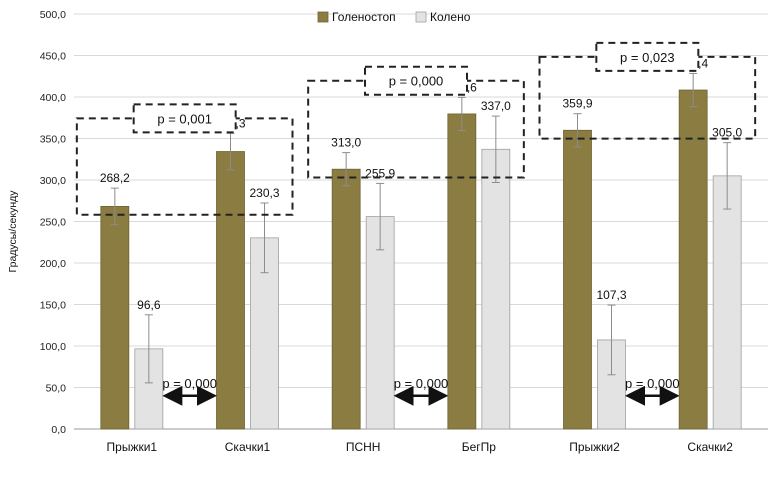 This screenshot has height=485, width=783. Describe the element at coordinates (364, 17) in the screenshot. I see `legend-entry: Голеностоп` at that location.